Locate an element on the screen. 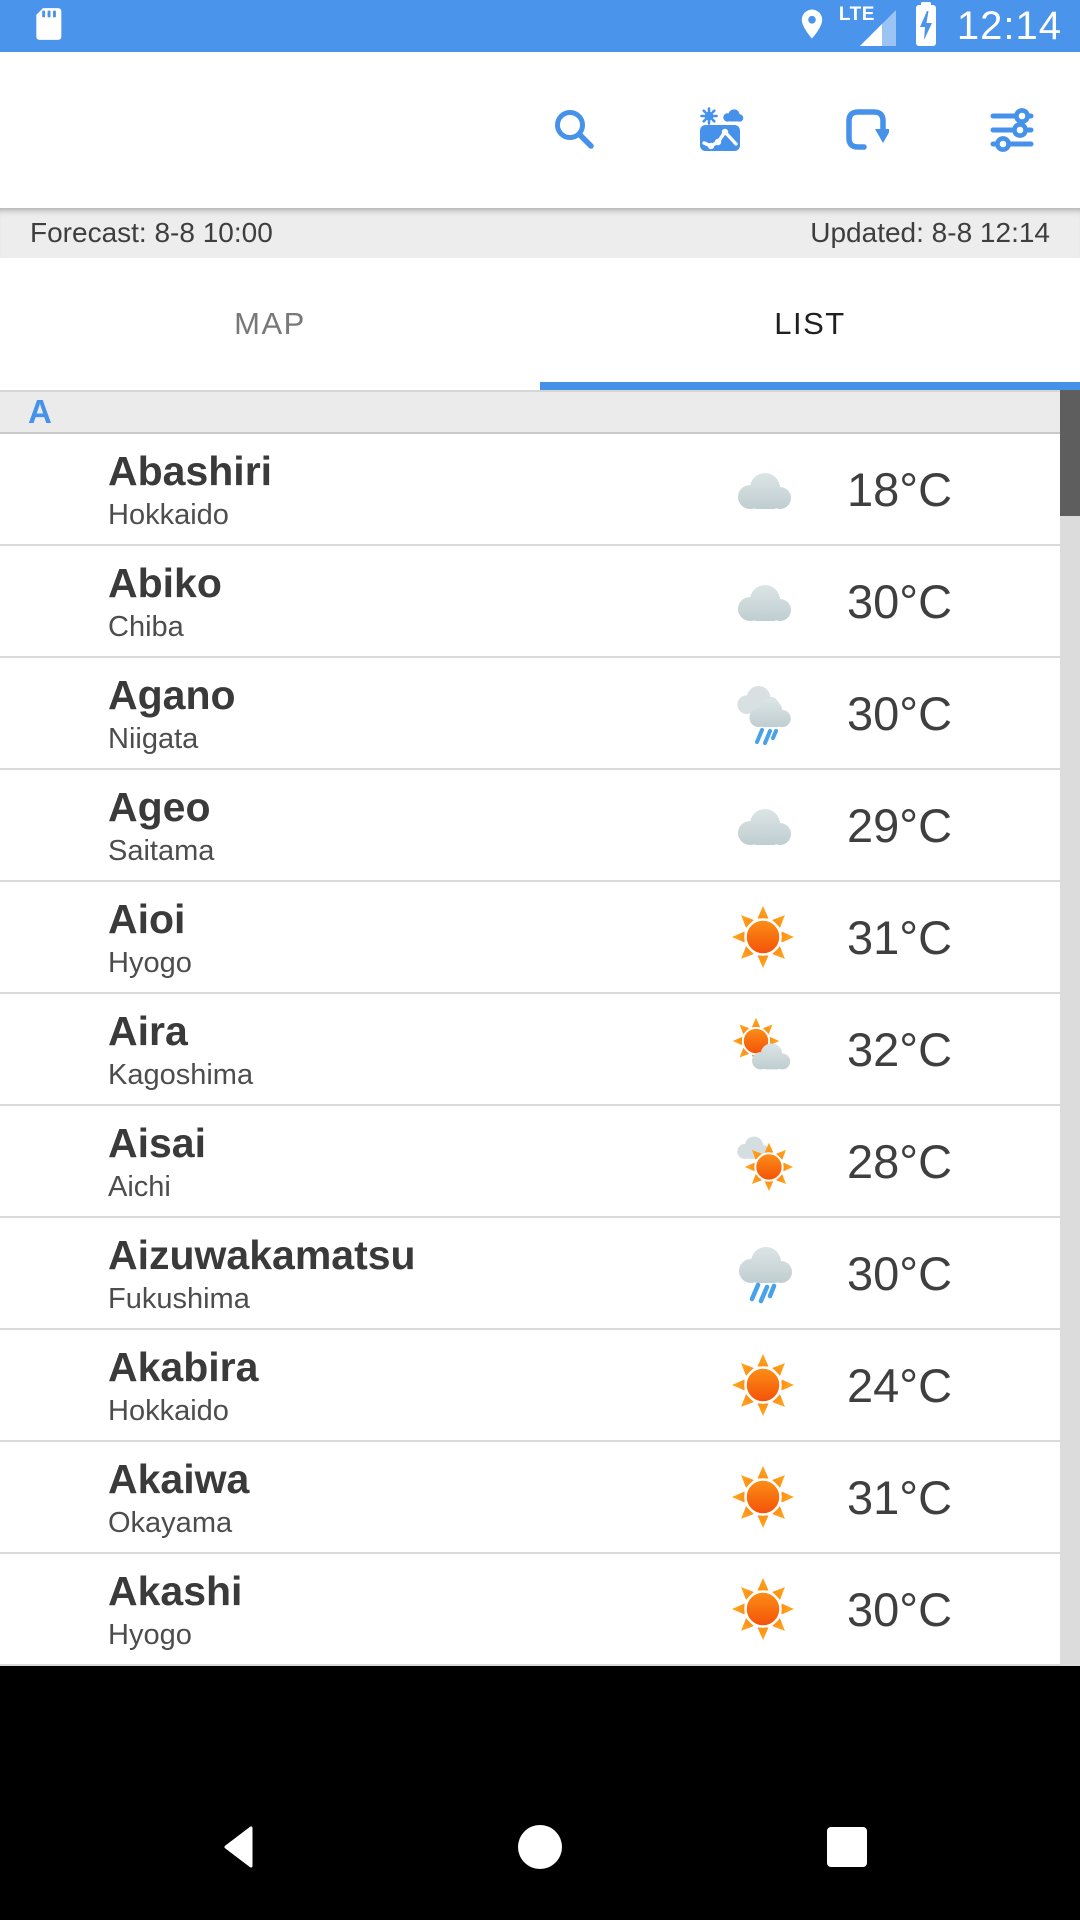  city-row: Akashi Hyogo 30°C is located at coordinates (540, 1610).